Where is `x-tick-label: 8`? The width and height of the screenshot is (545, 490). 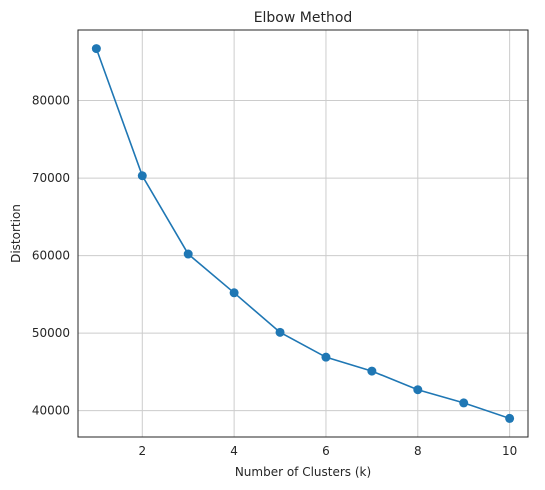
x-tick-label: 8 is located at coordinates (418, 451).